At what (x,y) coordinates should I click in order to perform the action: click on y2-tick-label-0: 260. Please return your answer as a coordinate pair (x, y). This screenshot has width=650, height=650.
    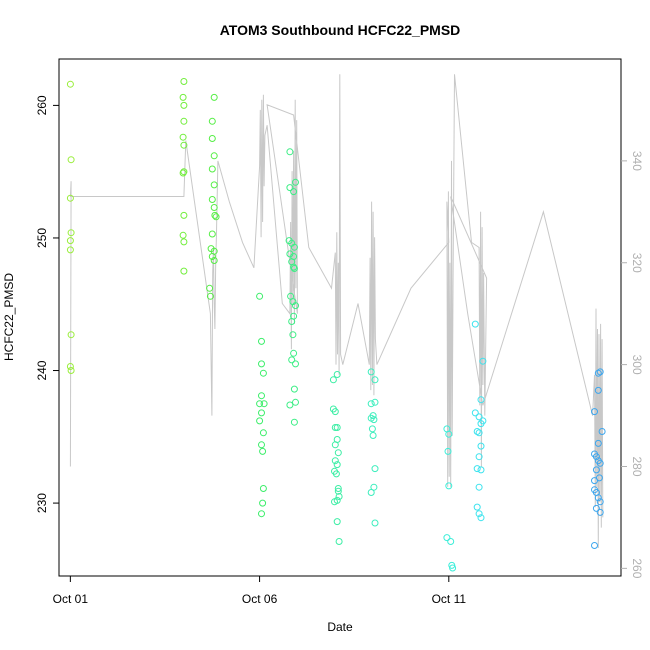
    Looking at the image, I should click on (637, 568).